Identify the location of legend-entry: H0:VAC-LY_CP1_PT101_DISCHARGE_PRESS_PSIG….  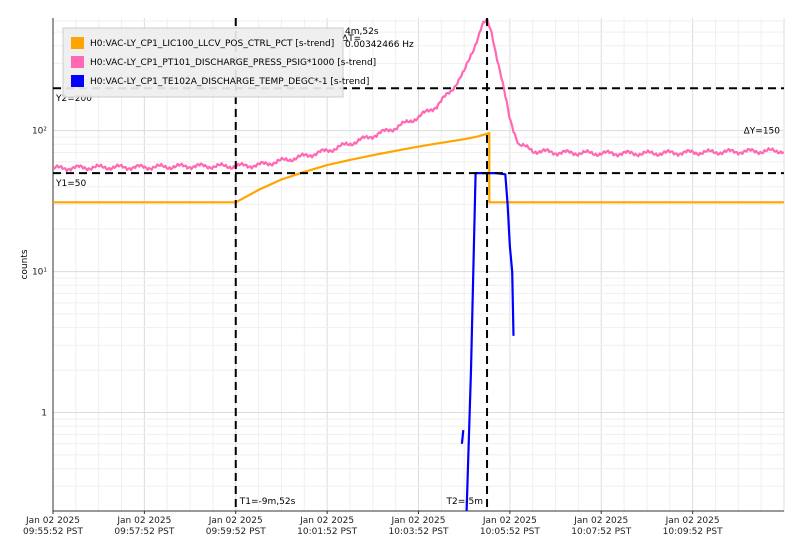
(233, 63).